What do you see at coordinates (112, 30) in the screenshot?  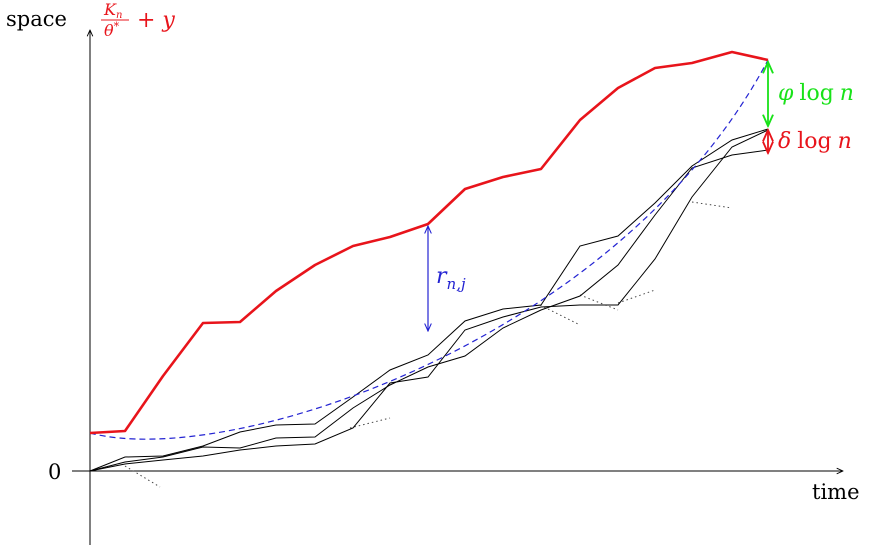 I see `top-label-denominator: θ*` at bounding box center [112, 30].